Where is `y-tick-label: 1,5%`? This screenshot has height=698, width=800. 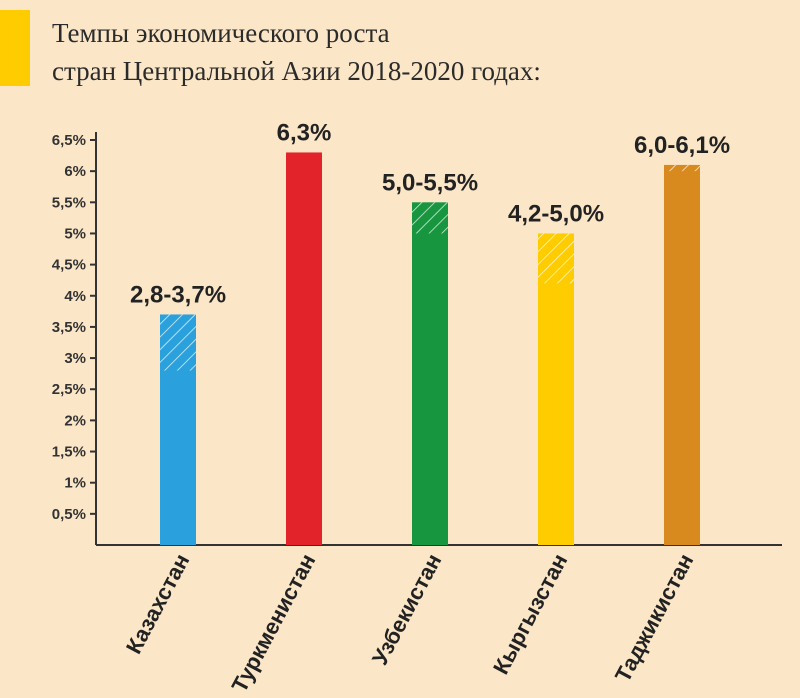 y-tick-label: 1,5% is located at coordinates (69, 452).